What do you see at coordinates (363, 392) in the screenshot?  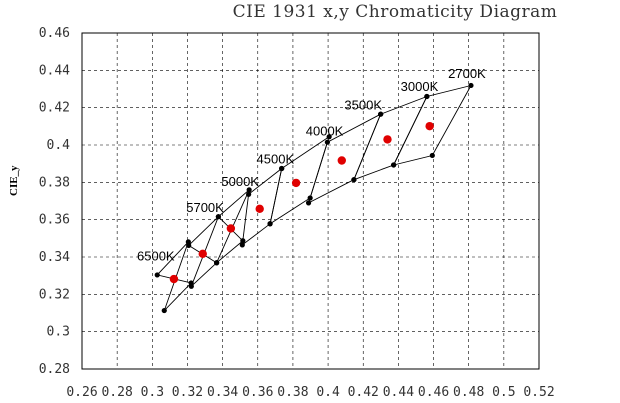 I see `x-tick-label: 0.42` at bounding box center [363, 392].